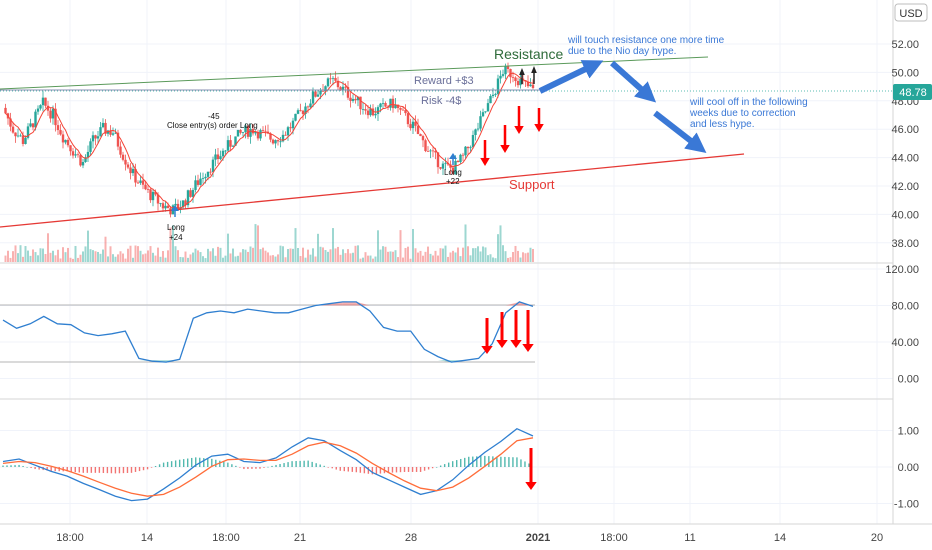 Image resolution: width=932 pixels, height=550 pixels. What do you see at coordinates (905, 45) in the screenshot?
I see `axis-tick-label: 52.00` at bounding box center [905, 45].